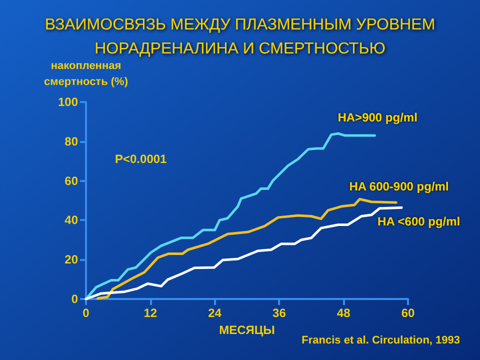  Describe the element at coordinates (279, 313) in the screenshot. I see `x-tick-label: 36` at that location.